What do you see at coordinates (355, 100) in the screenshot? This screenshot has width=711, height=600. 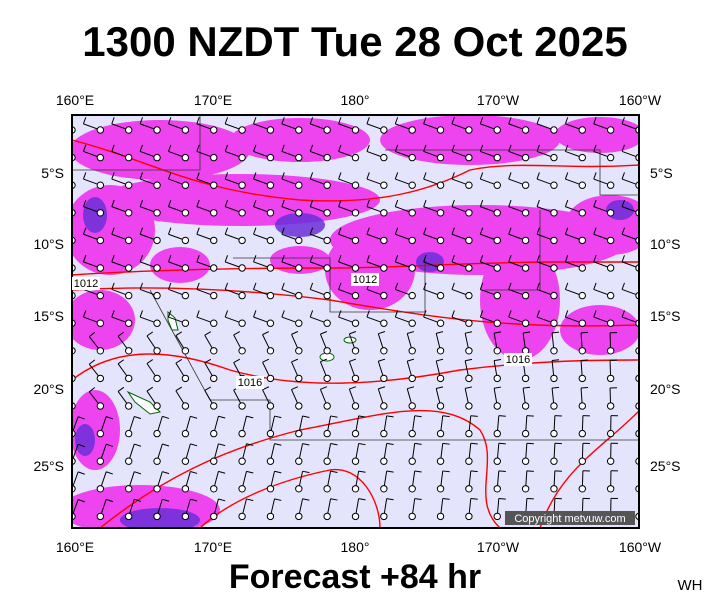 I see `lon-label-top: 180°` at bounding box center [355, 100].